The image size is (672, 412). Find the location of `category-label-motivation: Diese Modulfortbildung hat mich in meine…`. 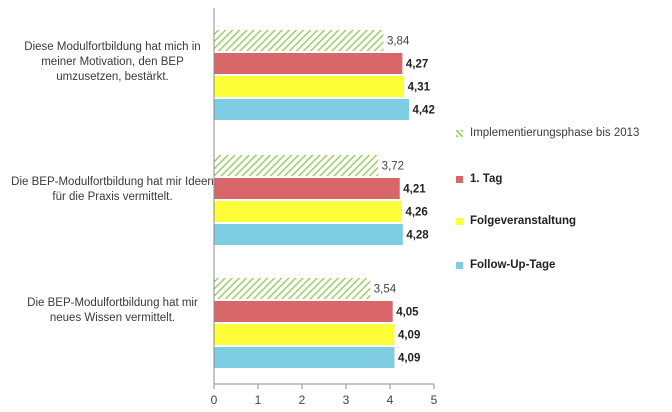

category-label-motivation: Diese Modulfortbildung hat mich in meine… is located at coordinates (112, 62).